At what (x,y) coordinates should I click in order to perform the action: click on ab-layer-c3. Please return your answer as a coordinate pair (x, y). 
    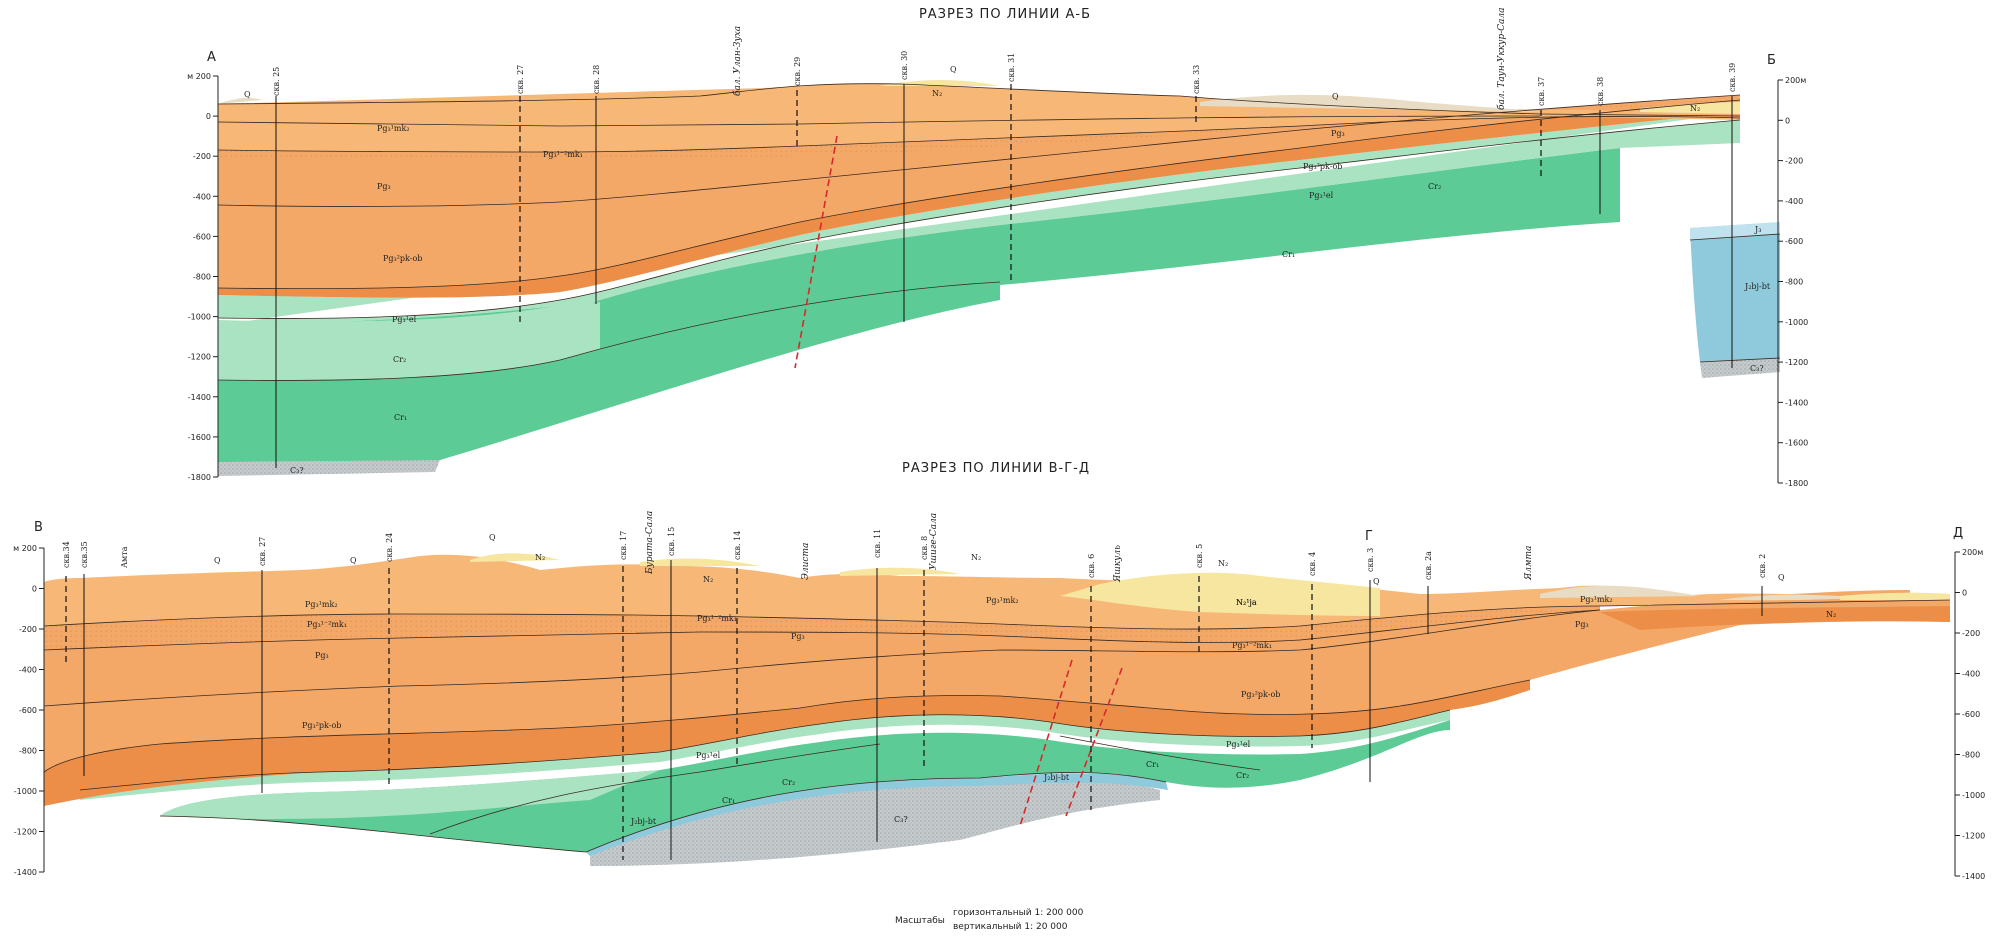
    Looking at the image, I should click on (1740, 368).